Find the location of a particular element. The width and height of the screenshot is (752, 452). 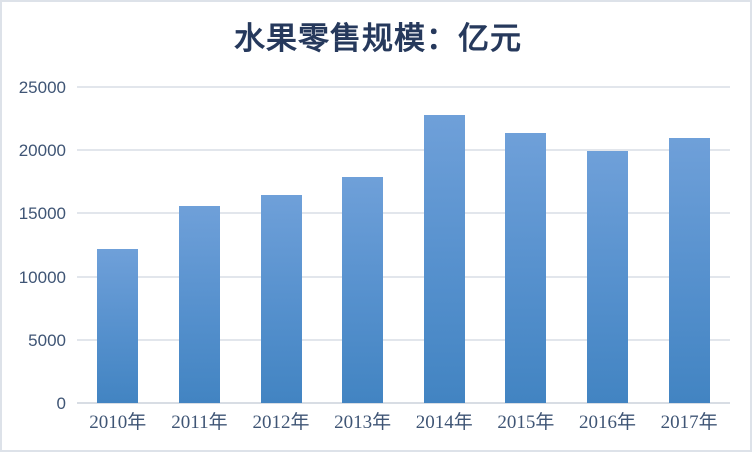

x-tick-label: 2011年 is located at coordinates (199, 422).